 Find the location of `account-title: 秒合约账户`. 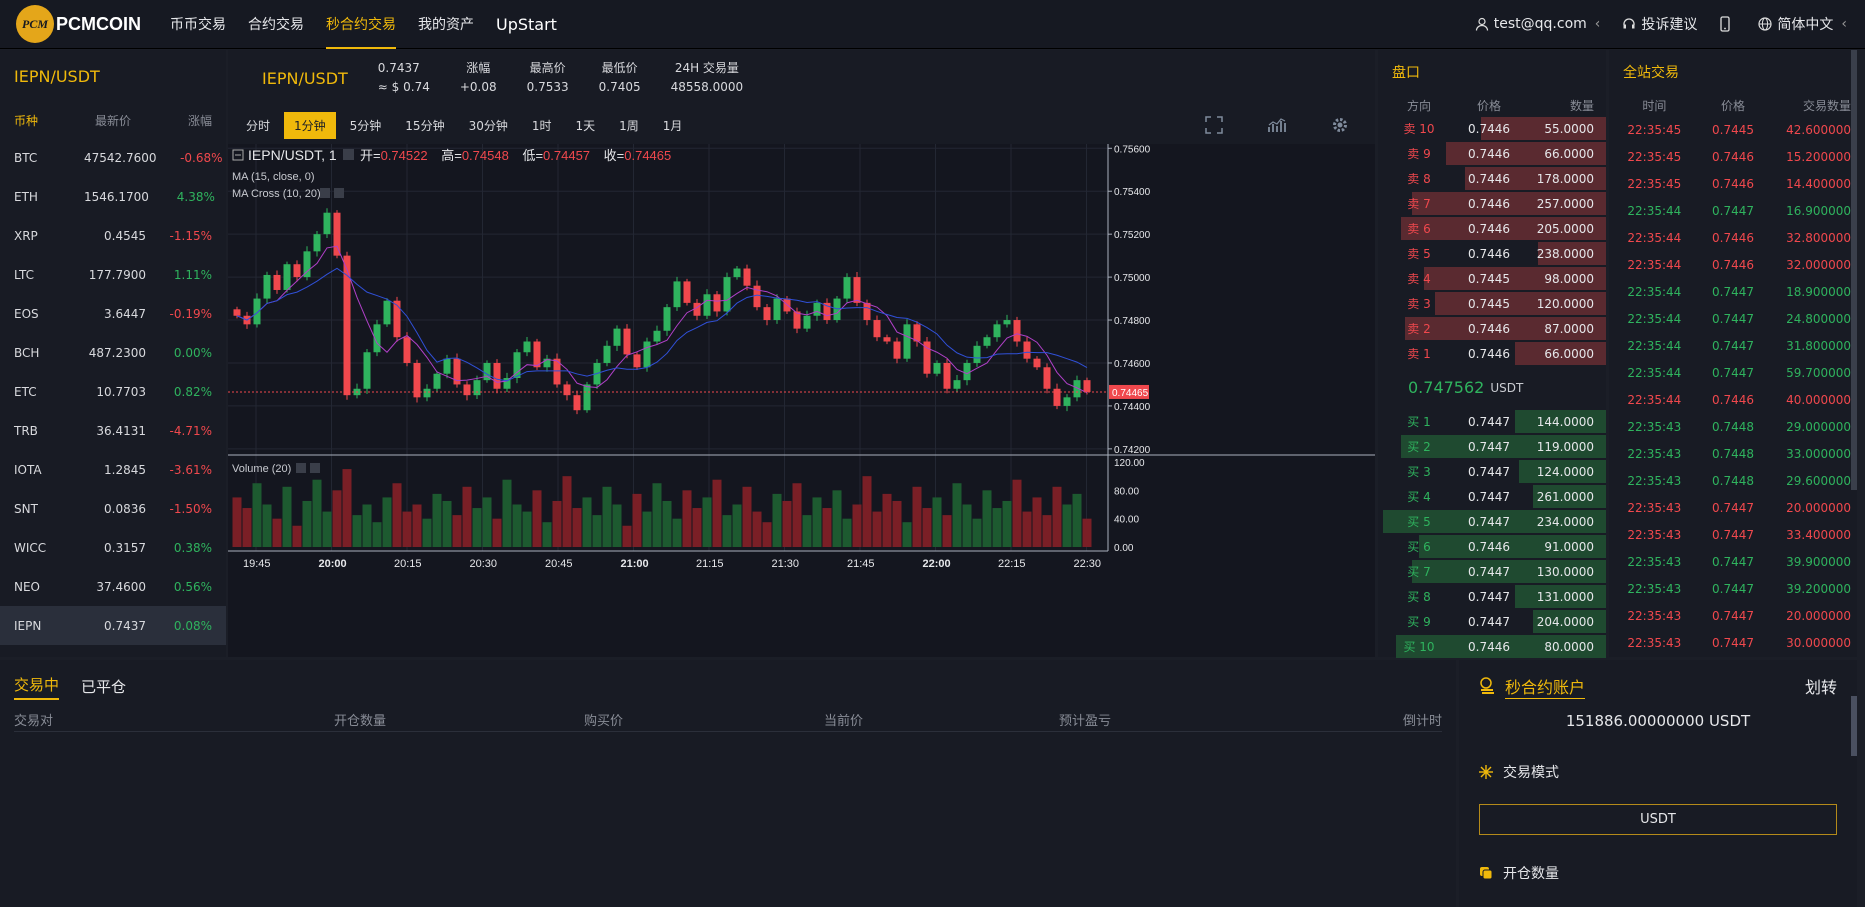

account-title: 秒合约账户 is located at coordinates (1545, 686).